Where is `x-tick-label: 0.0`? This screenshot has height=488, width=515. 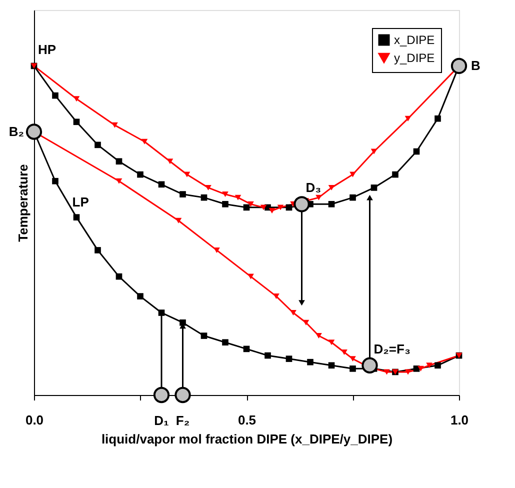 x-tick-label: 0.0 is located at coordinates (34, 420).